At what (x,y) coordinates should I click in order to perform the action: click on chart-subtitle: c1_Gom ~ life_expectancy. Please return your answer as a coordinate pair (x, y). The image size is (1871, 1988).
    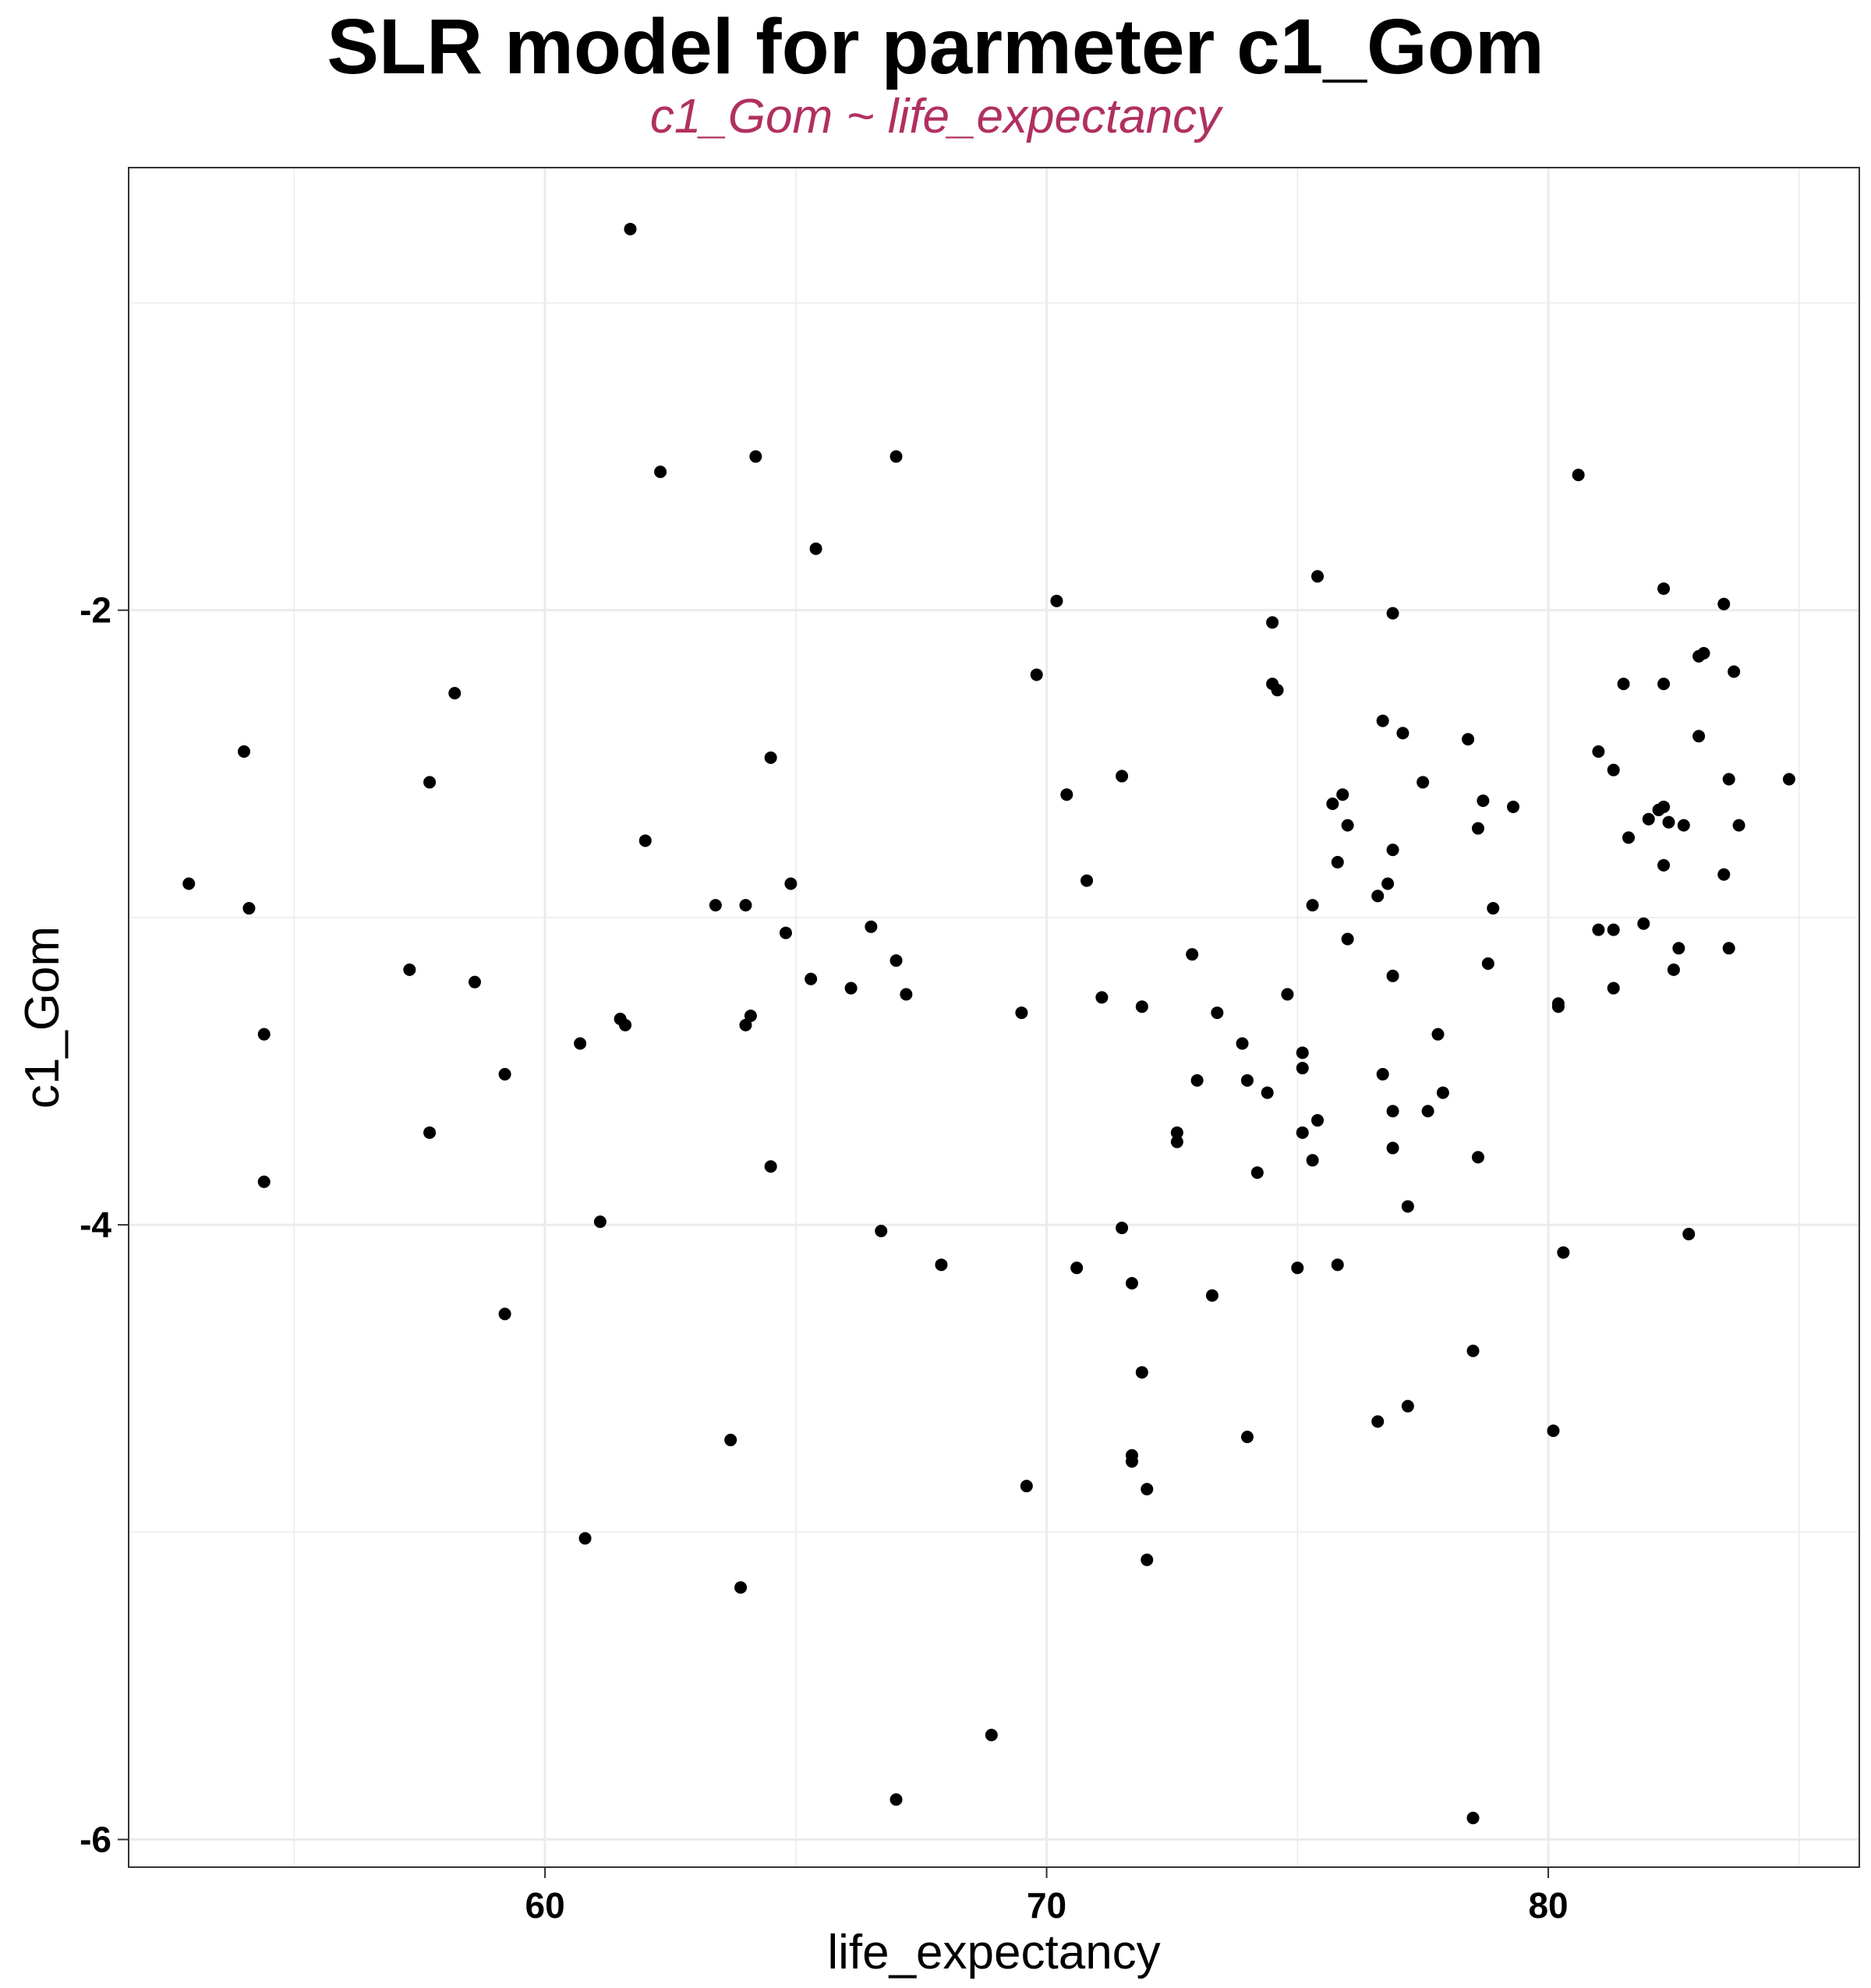
    Looking at the image, I should click on (935, 117).